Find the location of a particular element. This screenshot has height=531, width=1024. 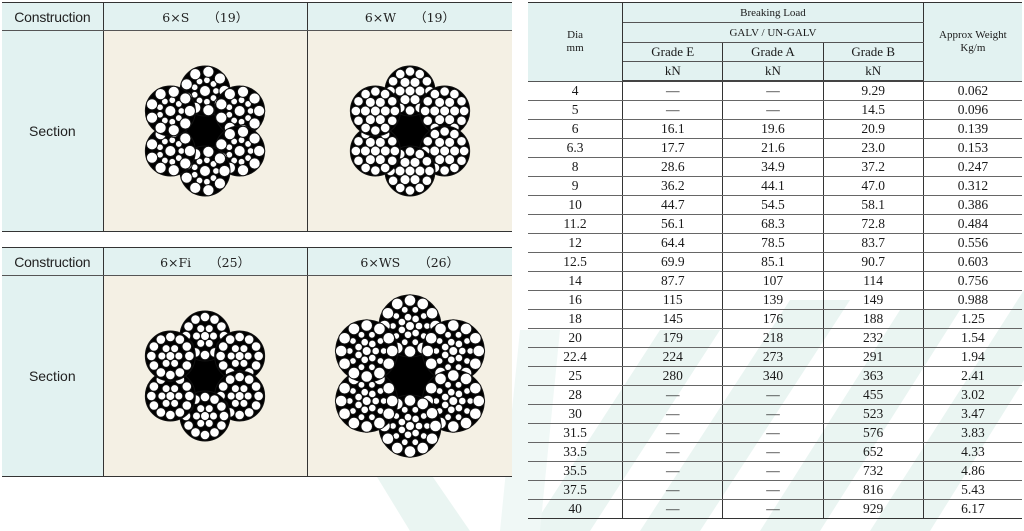

rope-6xWS-26-icon is located at coordinates (409, 376).